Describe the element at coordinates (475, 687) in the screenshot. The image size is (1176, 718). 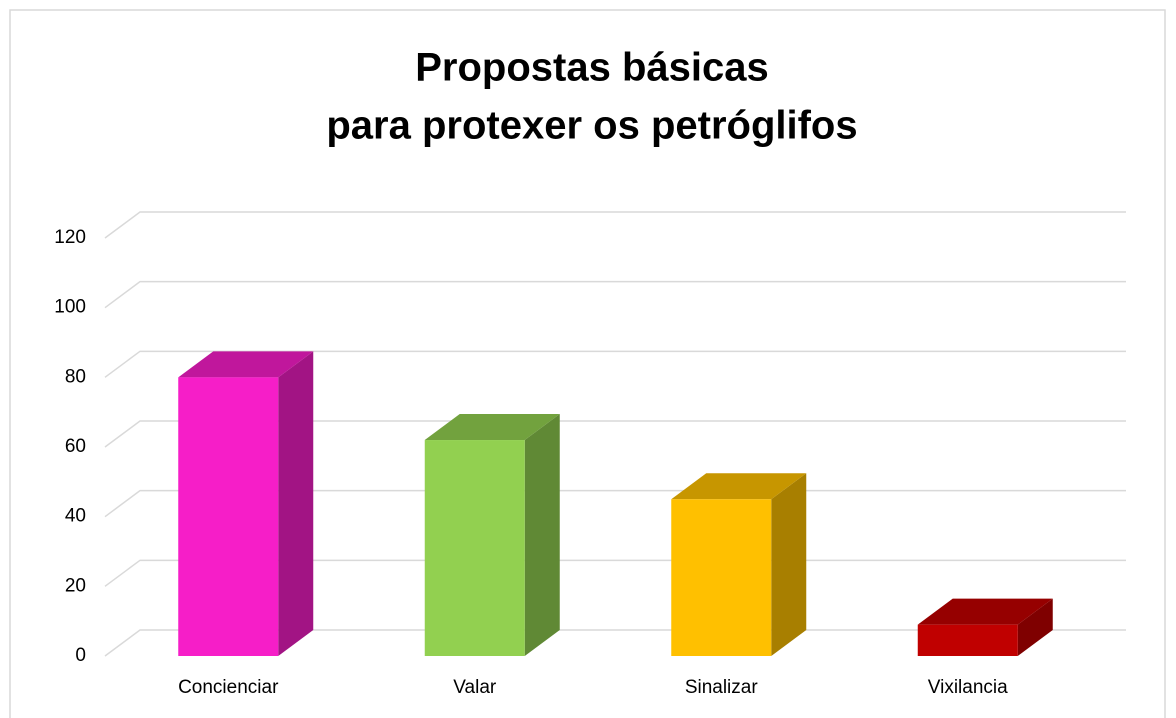
I see `x-tick-label: Valar` at that location.